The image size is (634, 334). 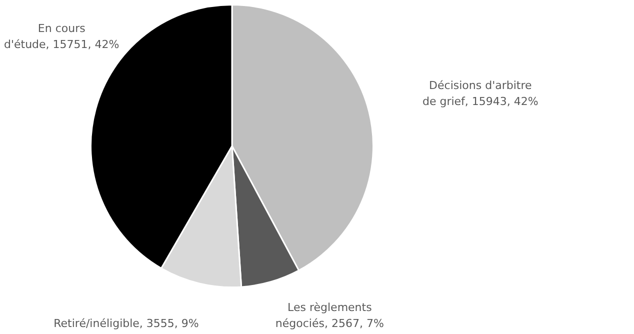 What do you see at coordinates (480, 93) in the screenshot?
I see `slice-label: Décisions d'arbitre de grief, 15943, 42%` at bounding box center [480, 93].